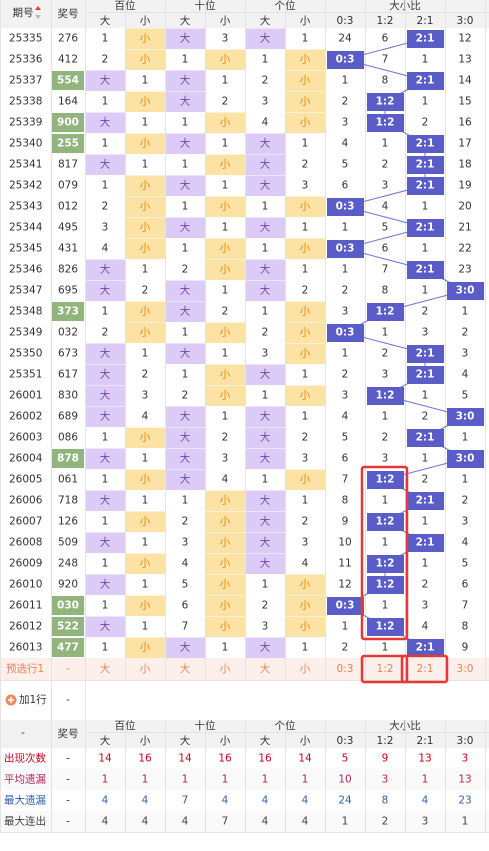  I want to click on stat-value: 1, so click(145, 780).